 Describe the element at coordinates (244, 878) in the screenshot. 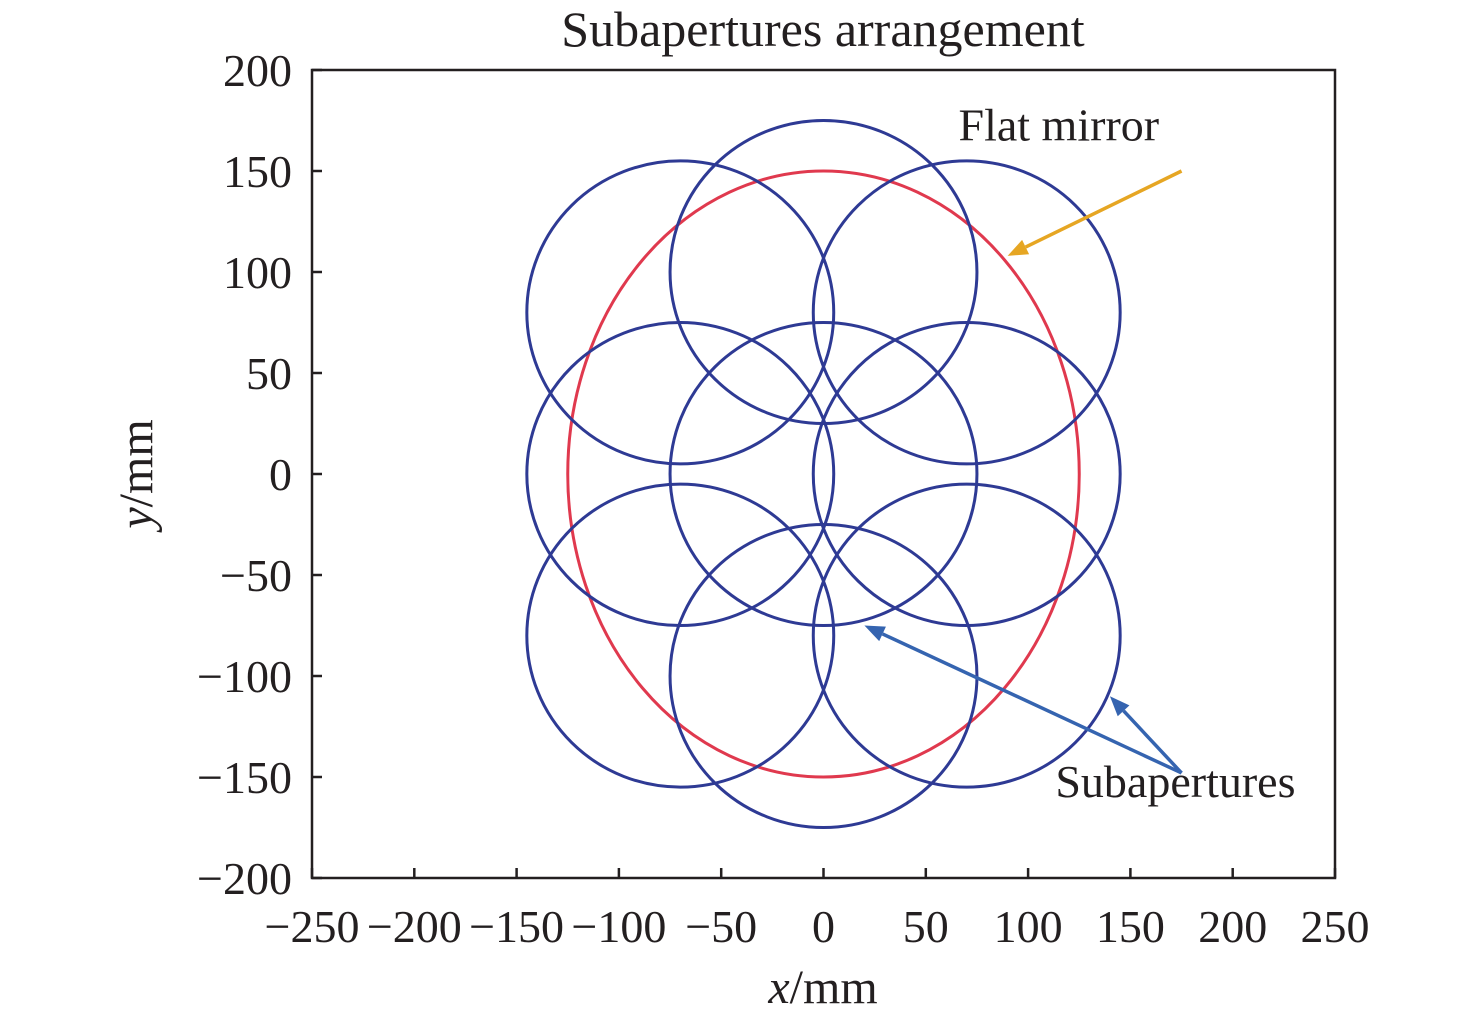

I see `y-tick-label: −200` at that location.